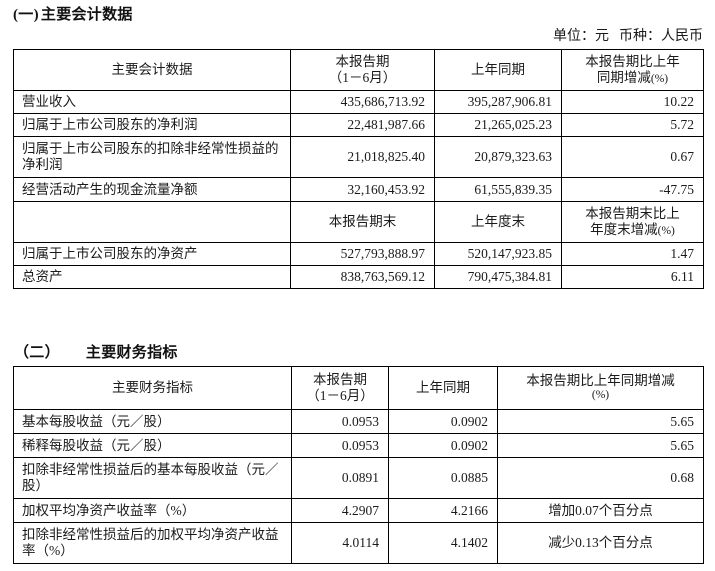 Image resolution: width=715 pixels, height=571 pixels. I want to click on row-prior-value: 520,147,923.85, so click(498, 254).